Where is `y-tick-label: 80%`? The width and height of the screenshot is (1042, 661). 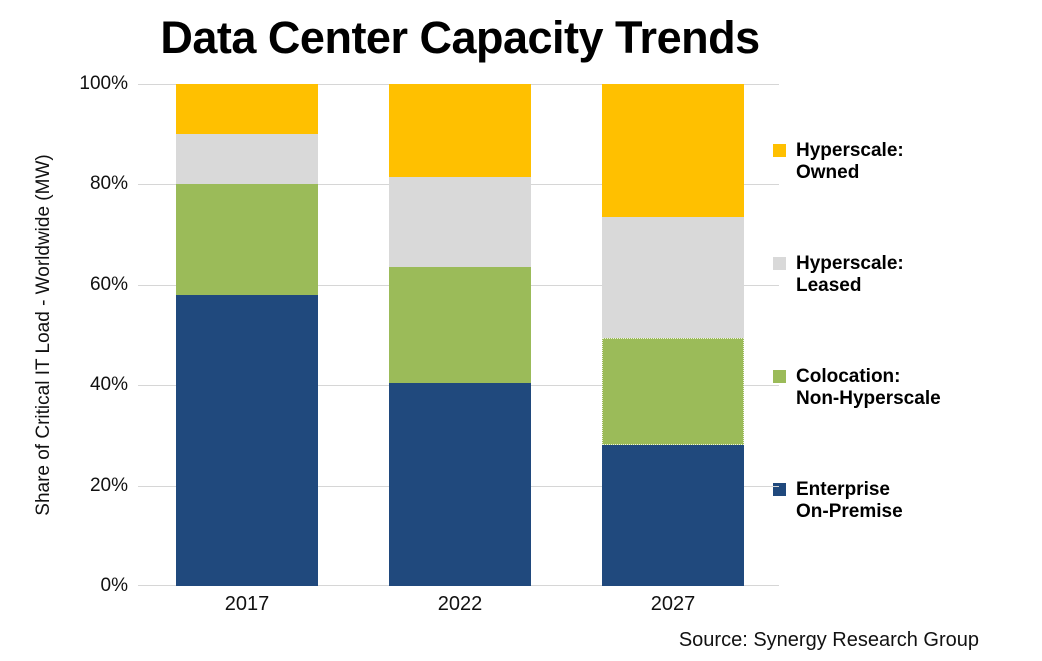 y-tick-label: 80% is located at coordinates (108, 184).